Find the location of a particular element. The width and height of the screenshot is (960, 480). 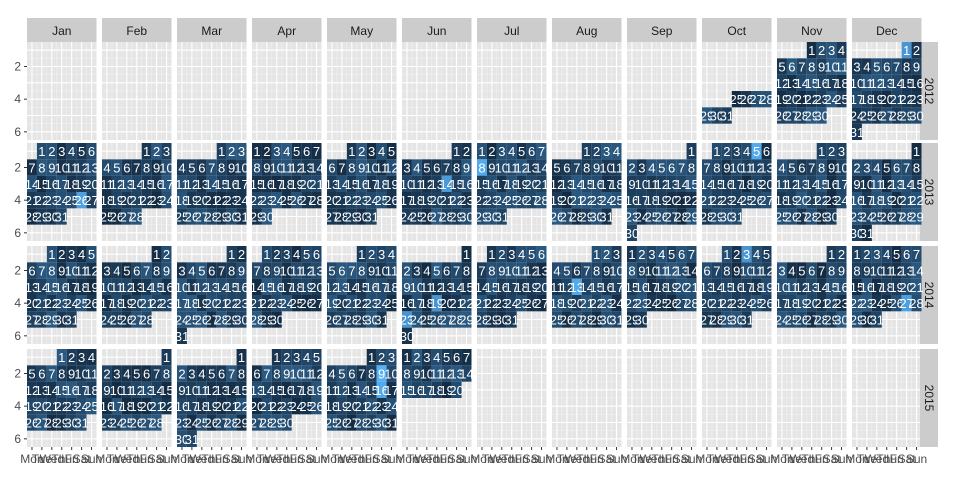

day-label: 4 is located at coordinates (181, 168).